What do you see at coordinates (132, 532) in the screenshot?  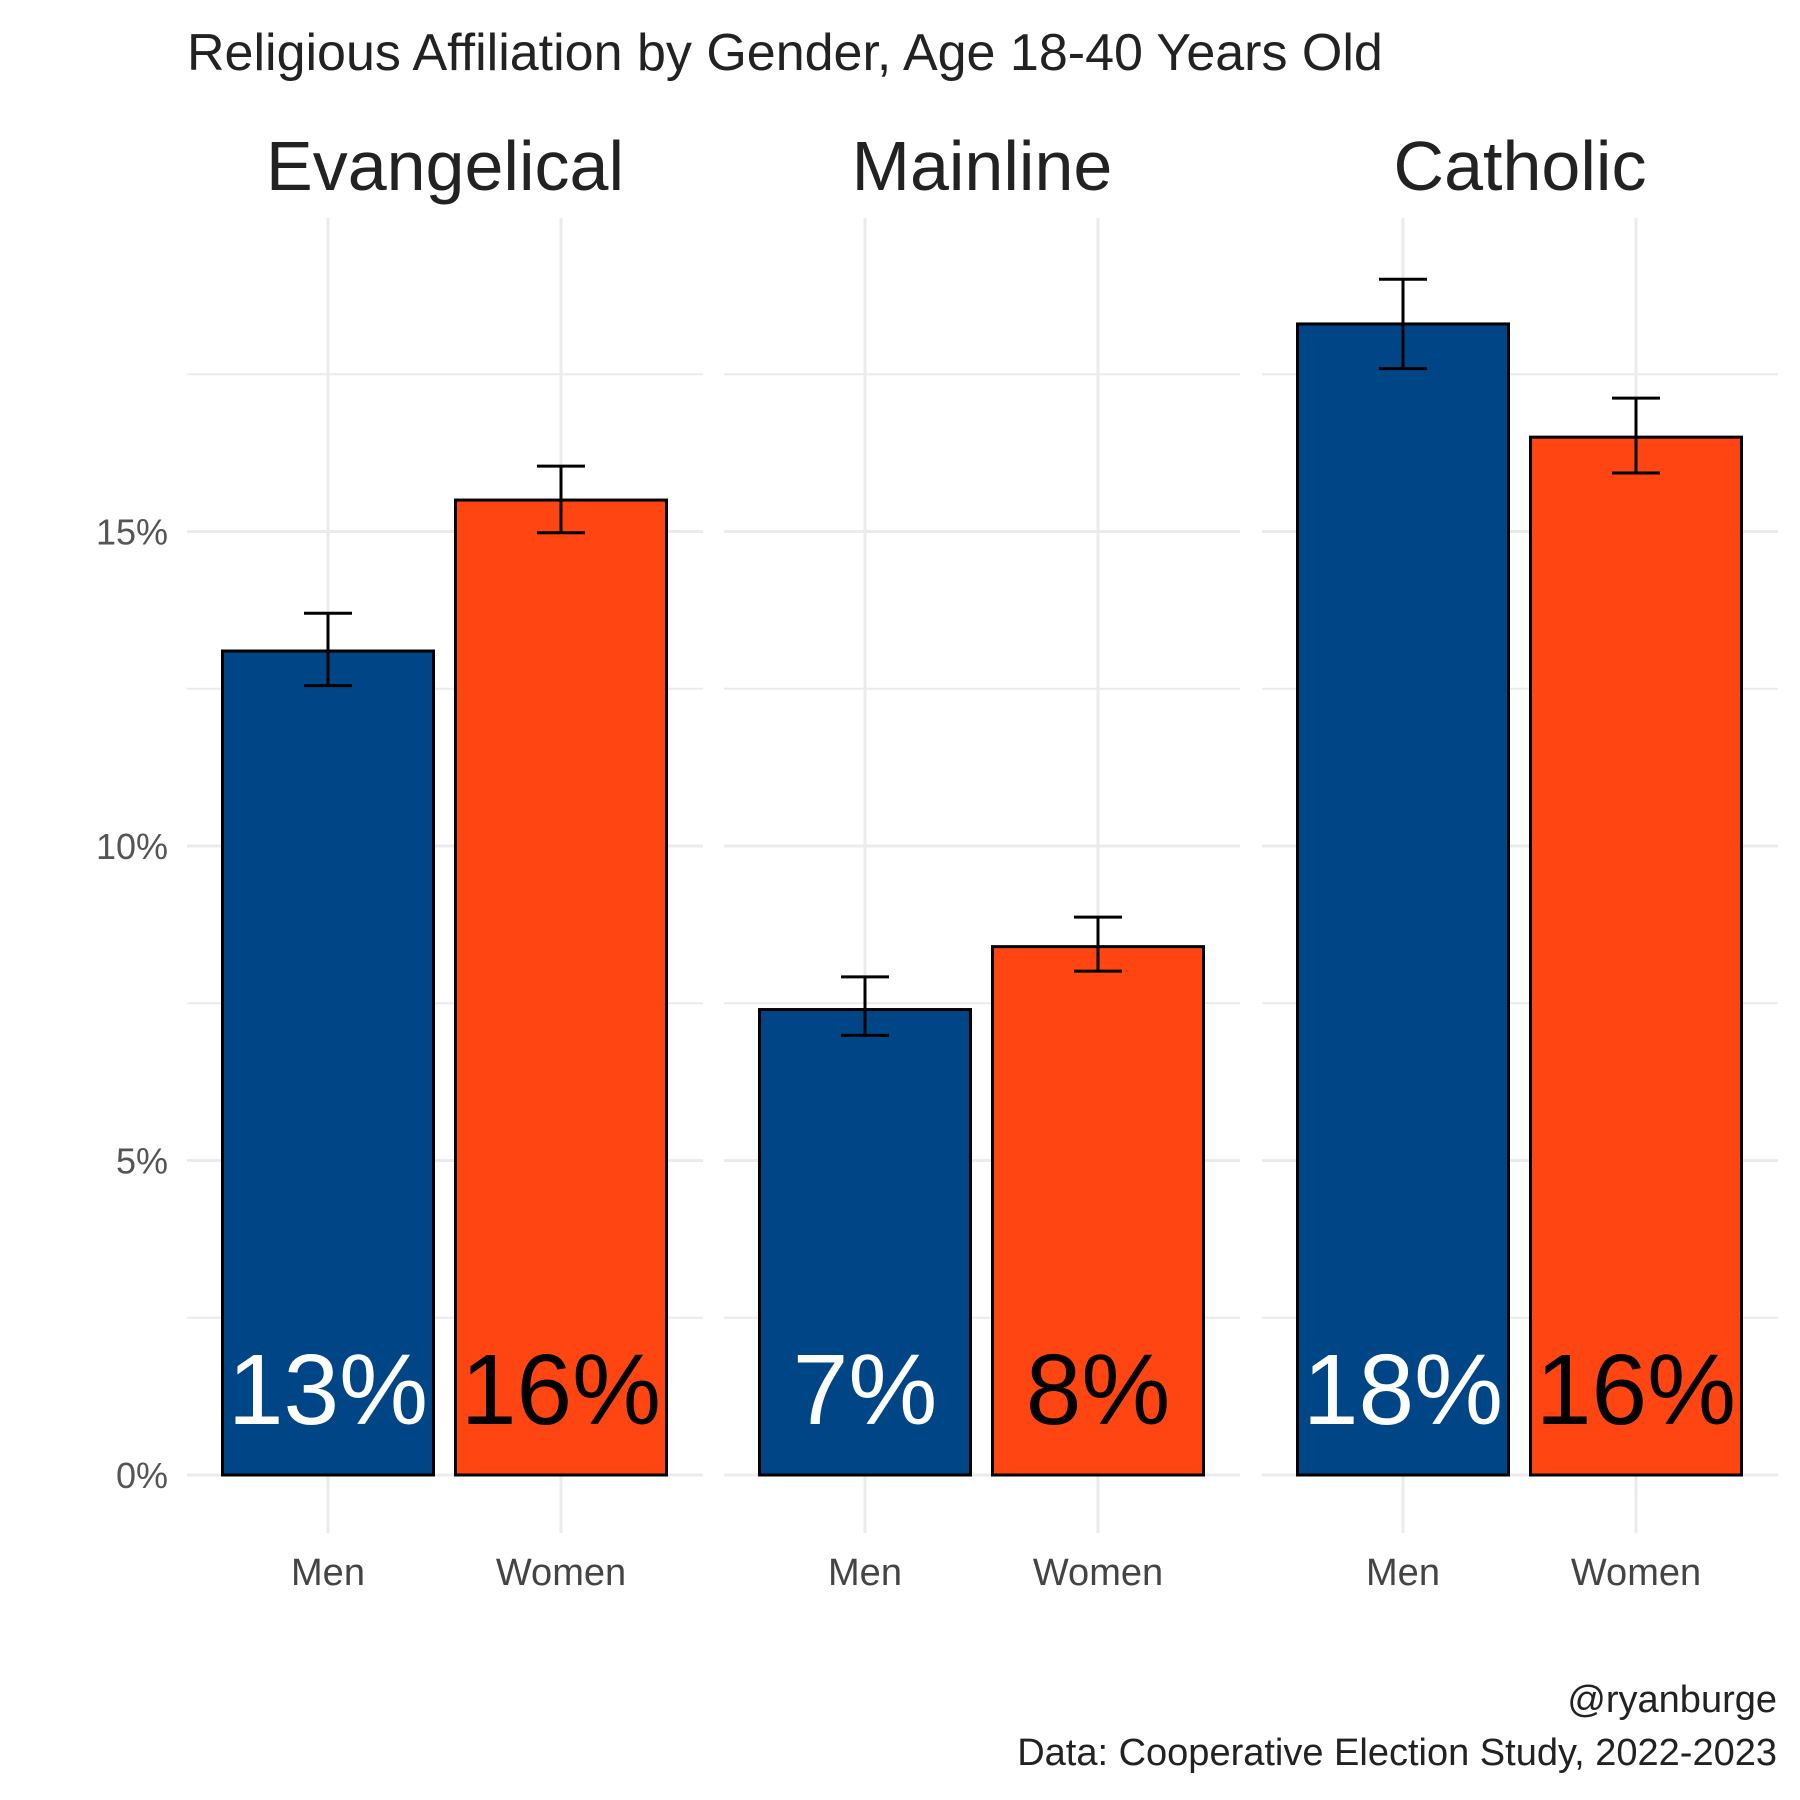 I see `y-tick-label: 15%` at bounding box center [132, 532].